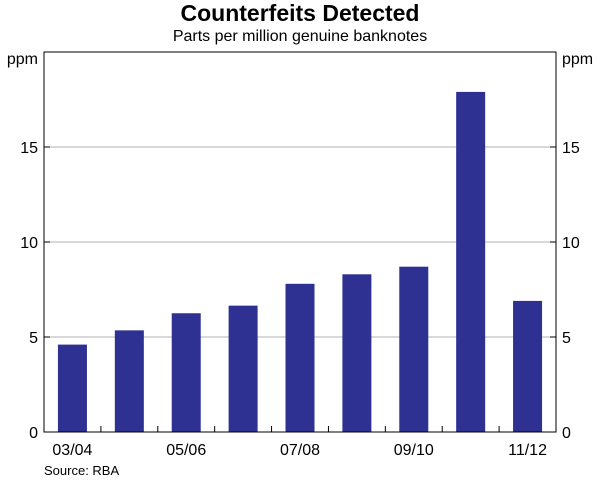 This screenshot has height=481, width=600. What do you see at coordinates (82, 470) in the screenshot?
I see `chart-source: Source: RBA` at bounding box center [82, 470].